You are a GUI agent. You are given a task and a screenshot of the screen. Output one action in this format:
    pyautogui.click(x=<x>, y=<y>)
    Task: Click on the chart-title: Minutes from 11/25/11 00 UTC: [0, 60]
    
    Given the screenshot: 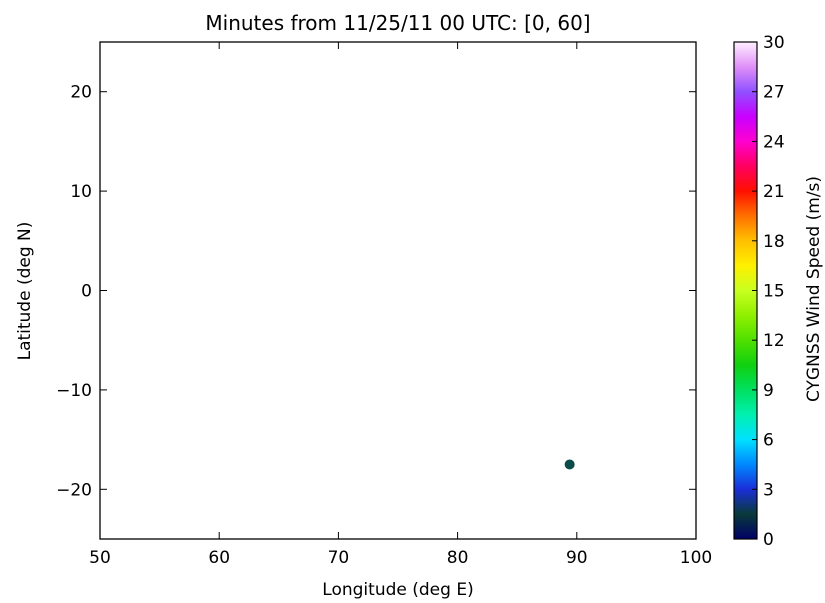 What is the action you would take?
    pyautogui.click(x=397, y=23)
    